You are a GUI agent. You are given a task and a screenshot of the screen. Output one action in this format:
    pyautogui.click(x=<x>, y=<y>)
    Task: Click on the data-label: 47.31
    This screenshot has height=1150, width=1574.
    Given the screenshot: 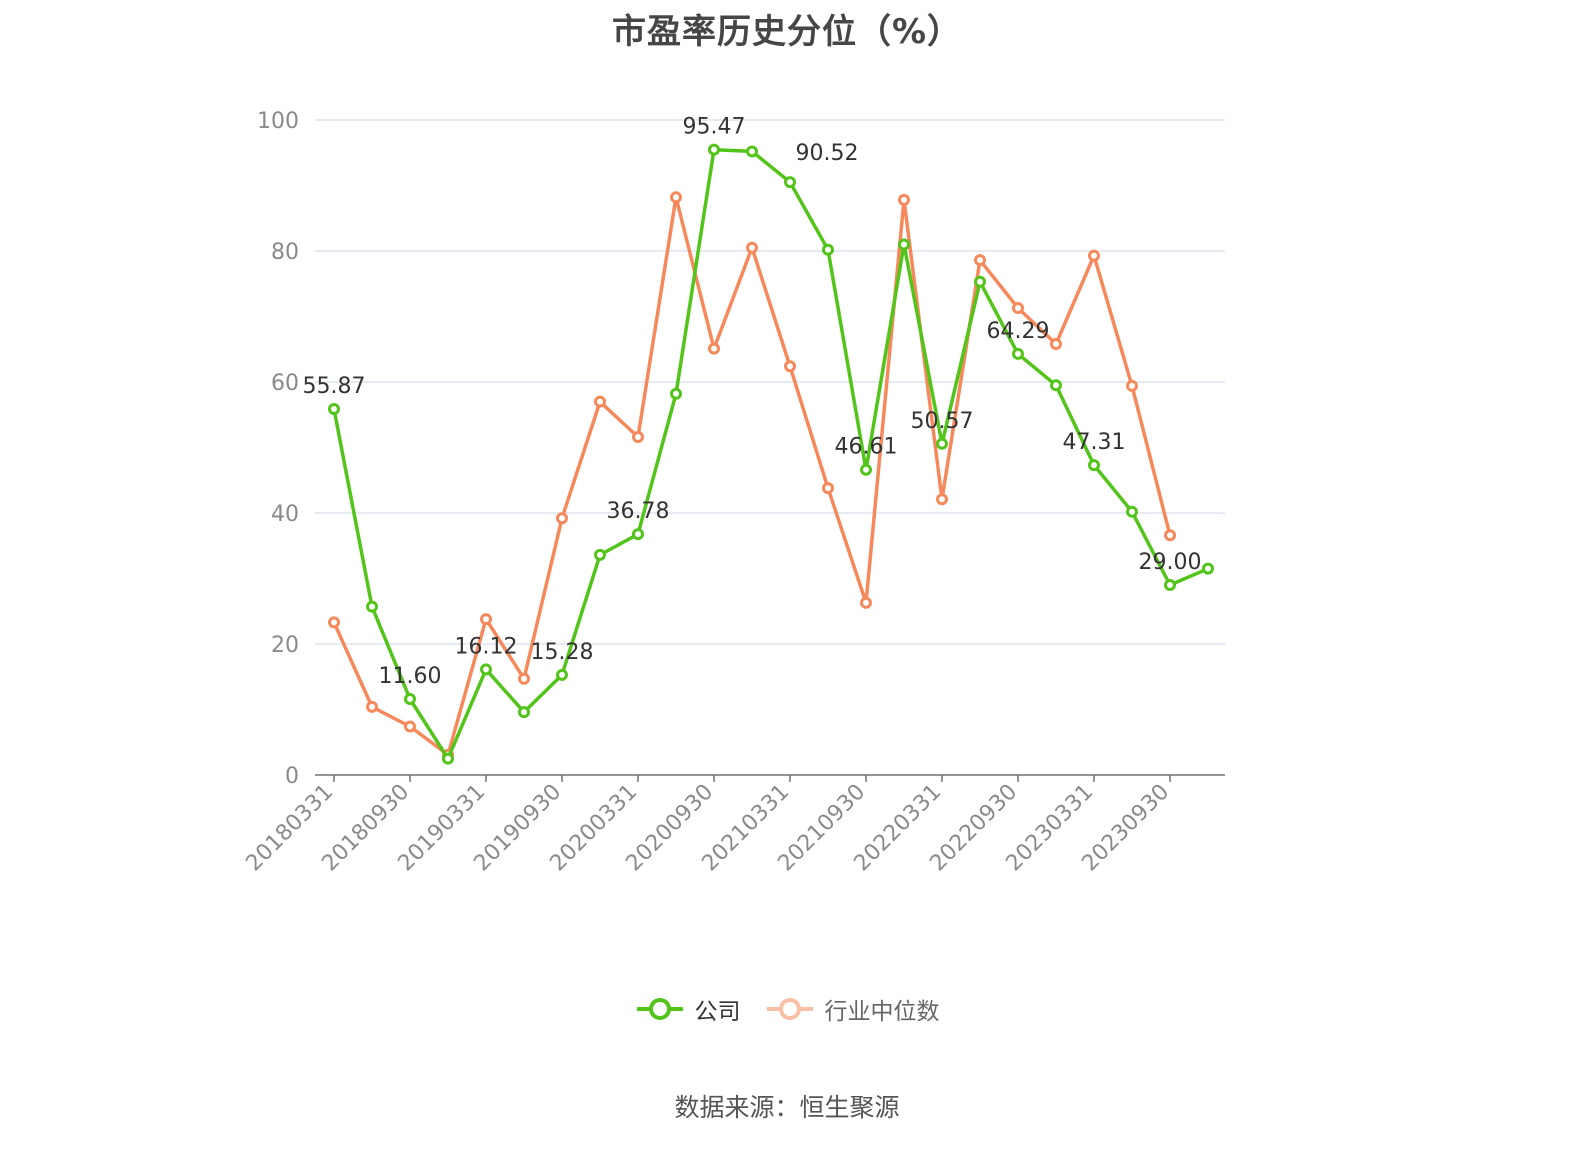 What is the action you would take?
    pyautogui.click(x=1094, y=442)
    